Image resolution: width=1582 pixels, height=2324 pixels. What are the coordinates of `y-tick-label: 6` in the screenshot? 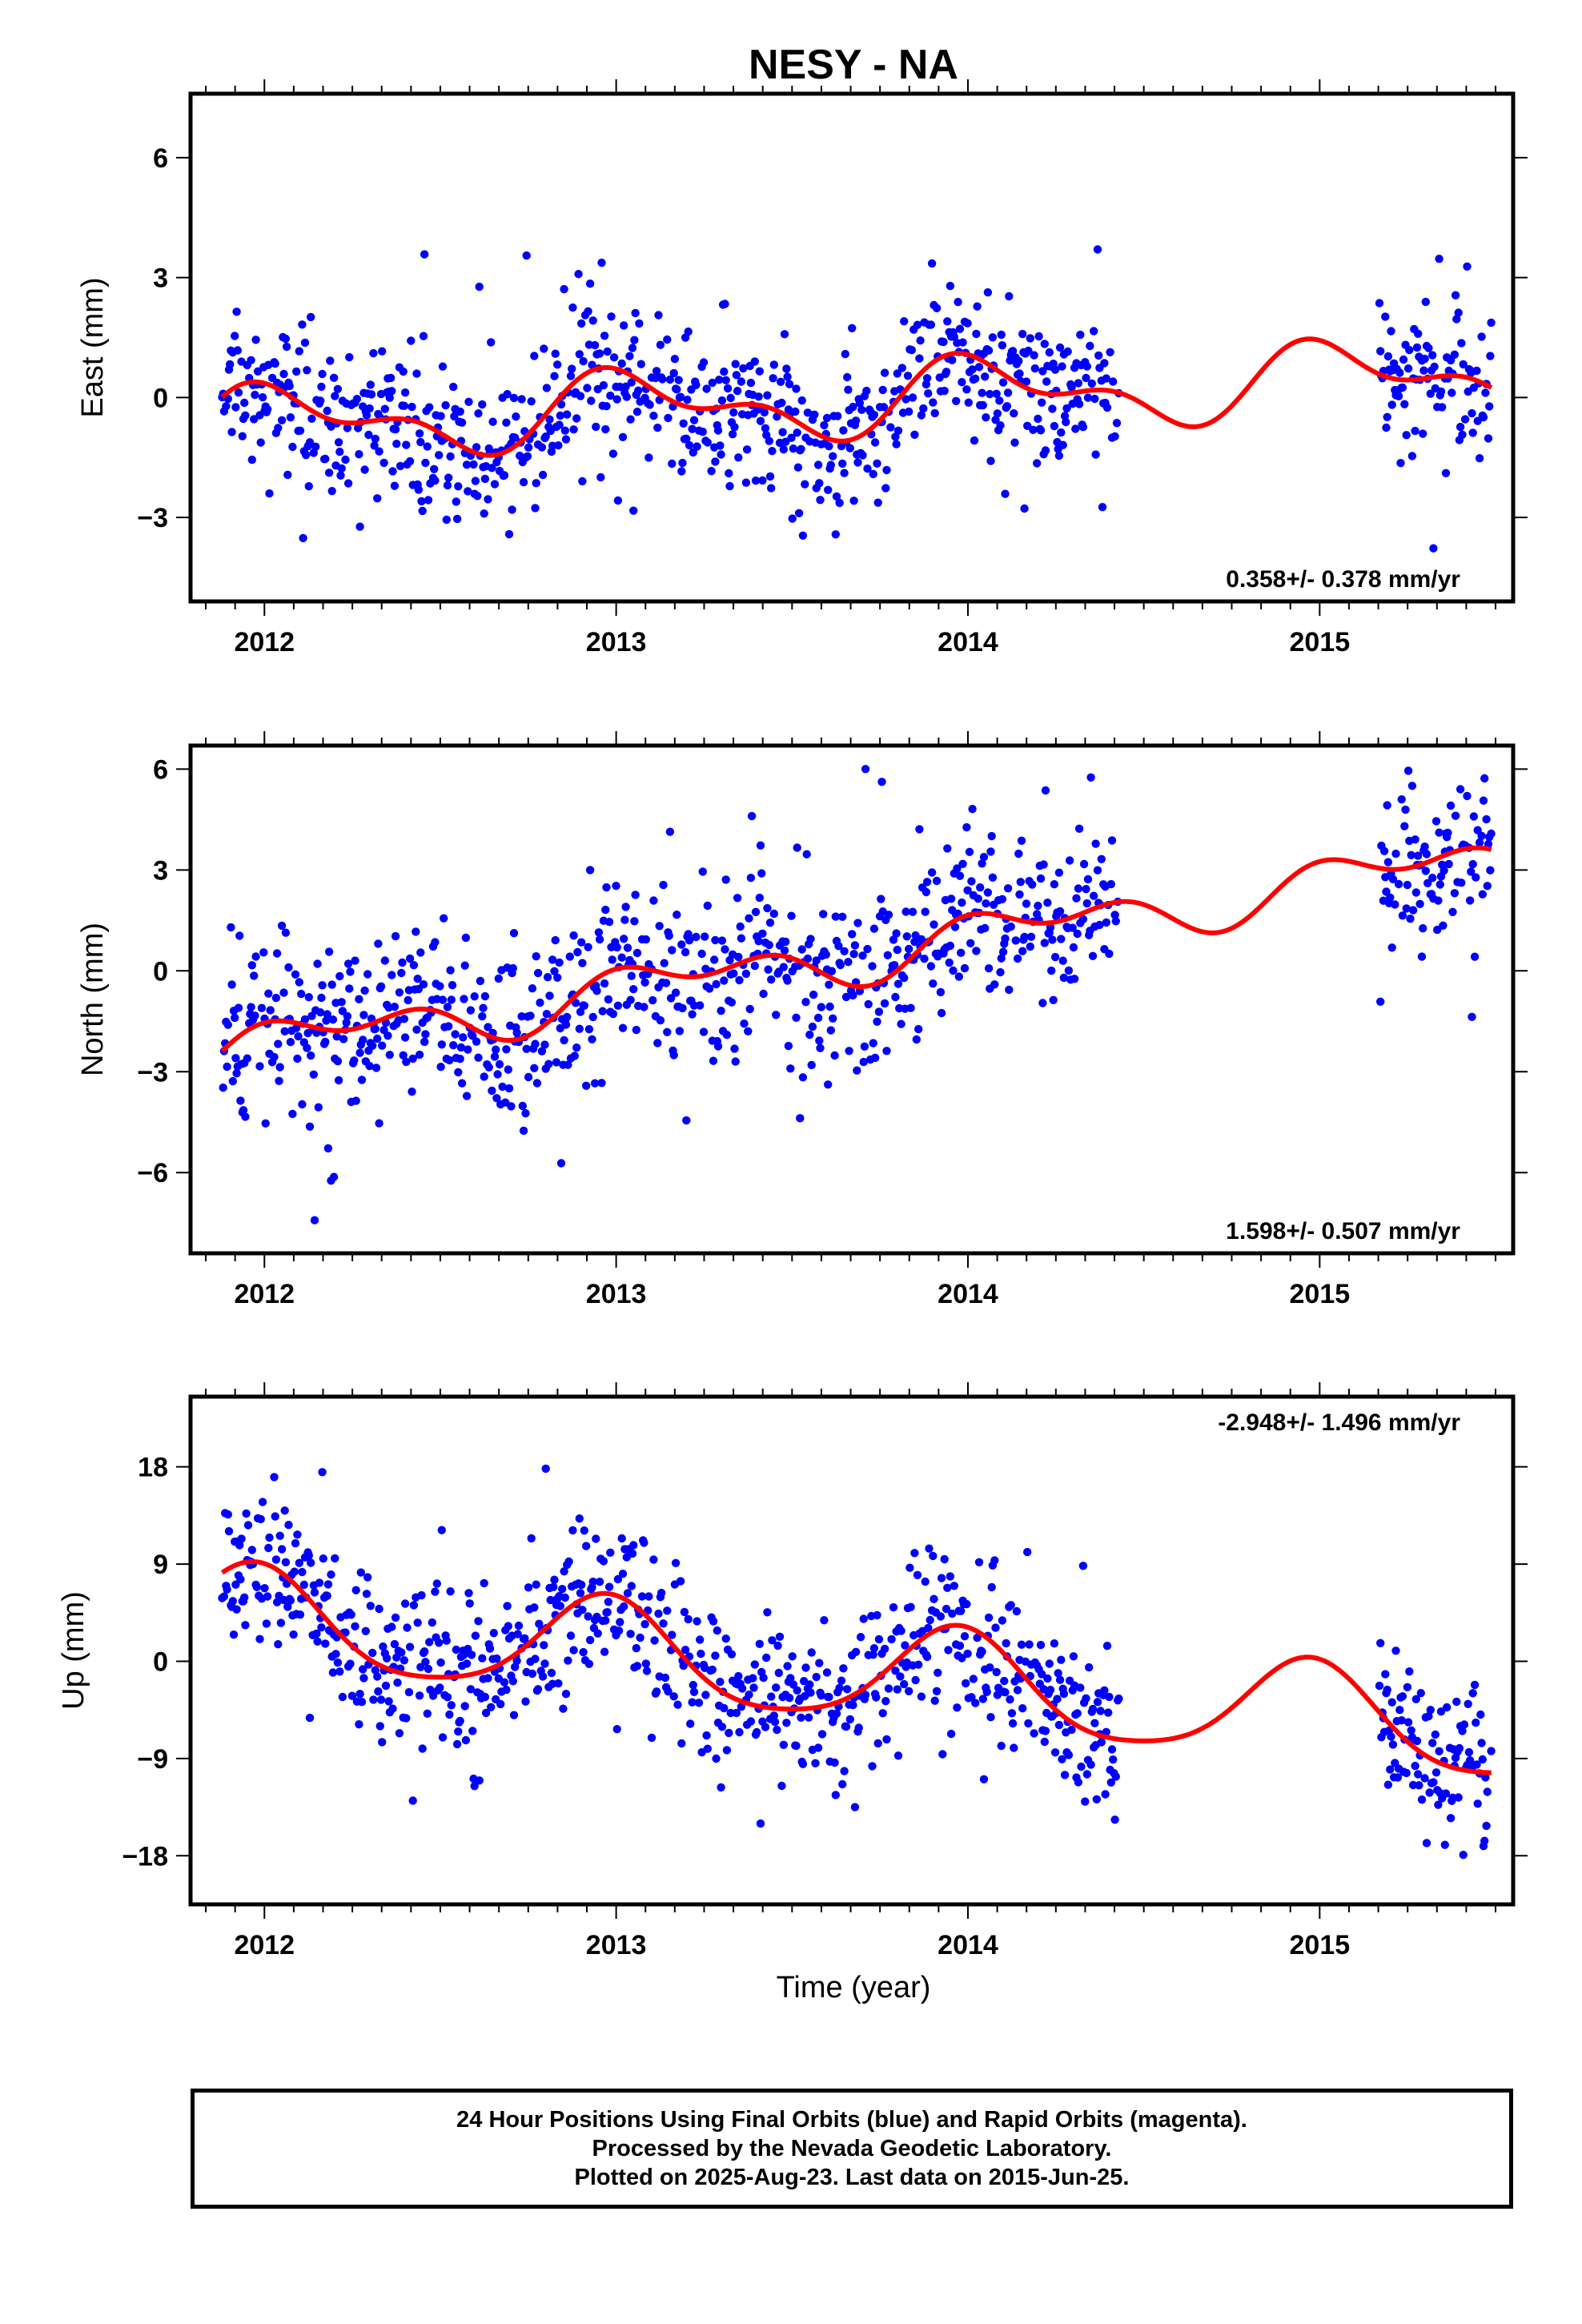 It's located at (161, 158).